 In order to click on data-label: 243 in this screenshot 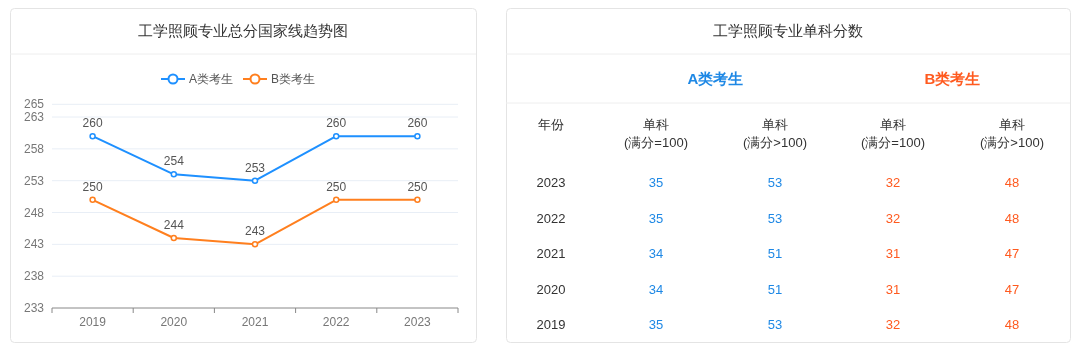, I will do `click(255, 231)`.